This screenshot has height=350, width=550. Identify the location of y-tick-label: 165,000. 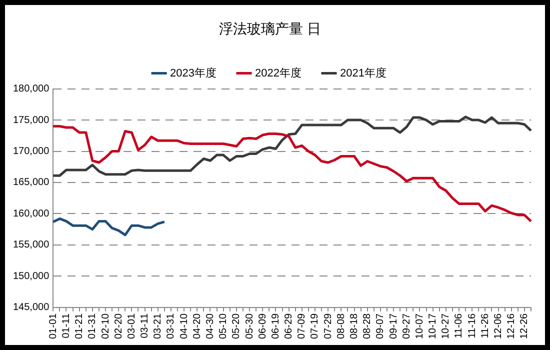
(31, 182).